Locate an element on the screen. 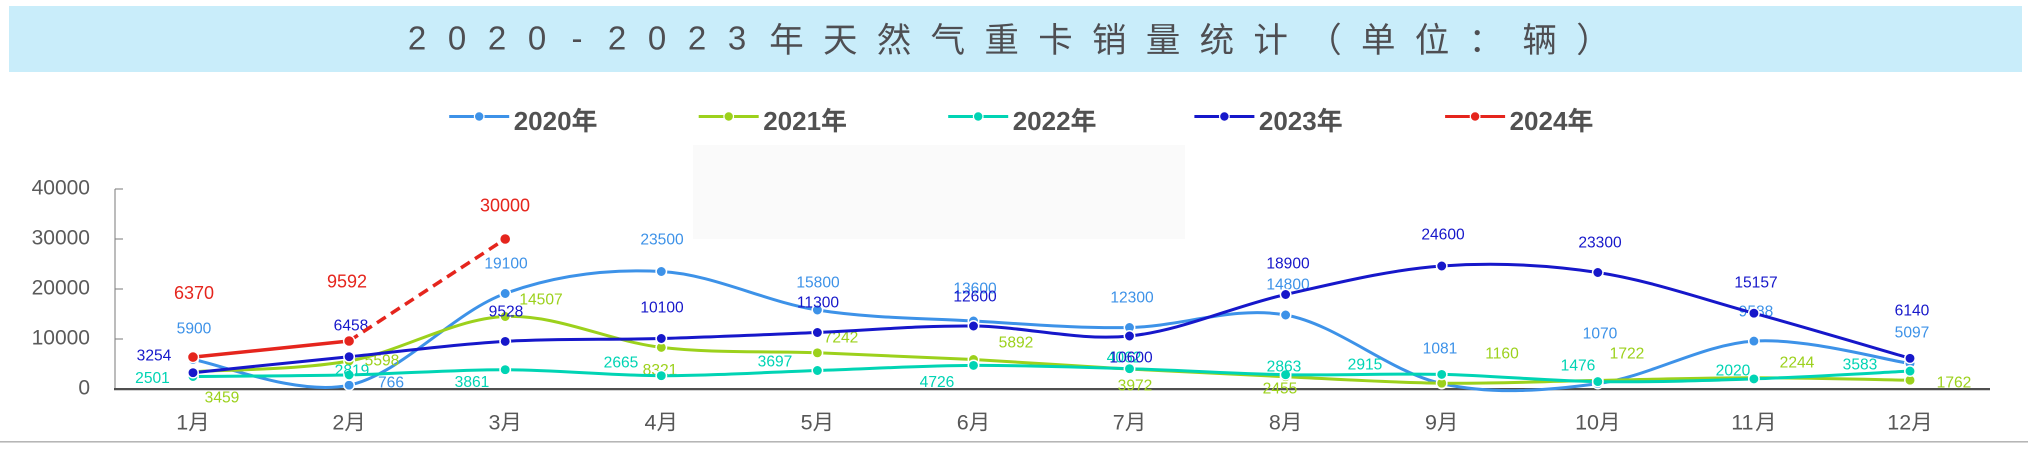 Image resolution: width=2028 pixels, height=449 pixels. svg-text: 2819 is located at coordinates (352, 371).